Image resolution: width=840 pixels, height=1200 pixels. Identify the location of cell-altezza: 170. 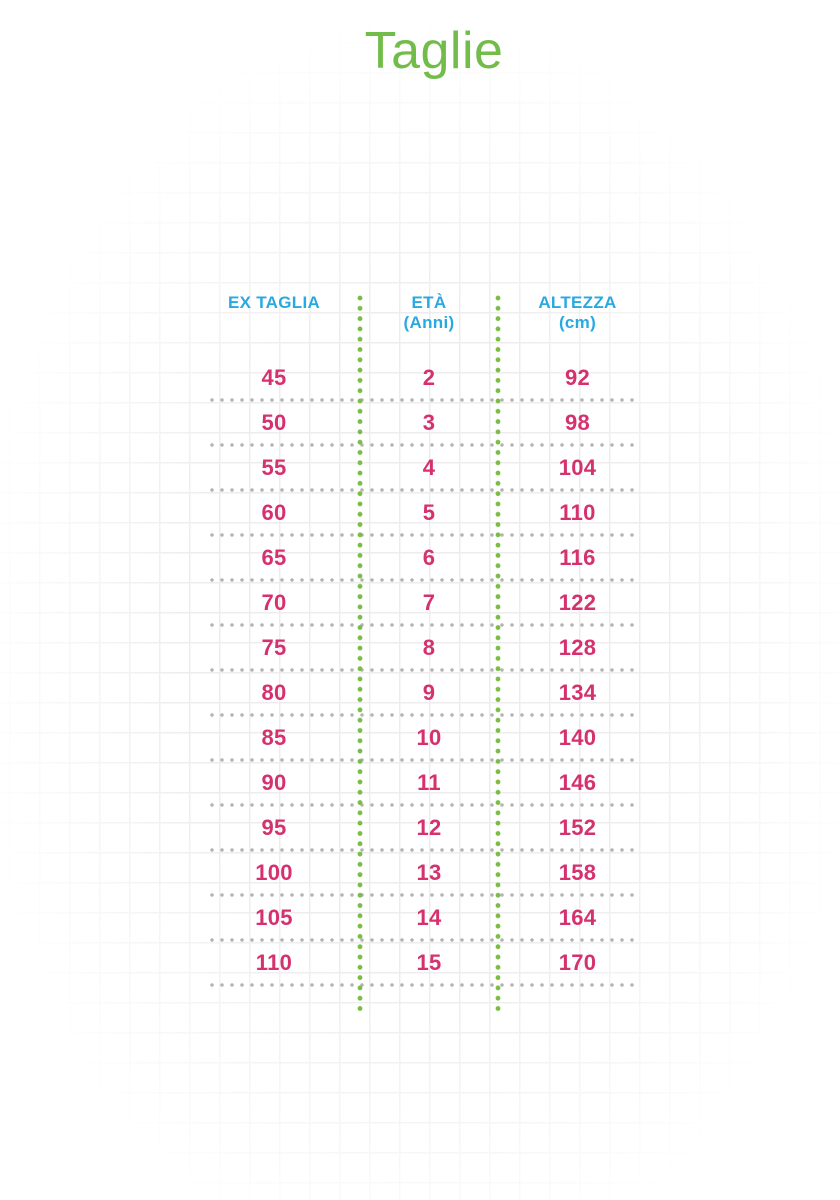
(577, 962).